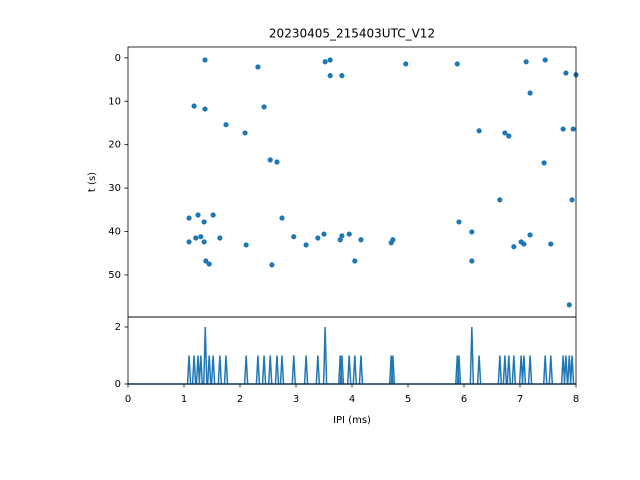 This screenshot has width=640, height=480. What do you see at coordinates (352, 420) in the screenshot?
I see `x-axis-label: IPI (ms)` at bounding box center [352, 420].